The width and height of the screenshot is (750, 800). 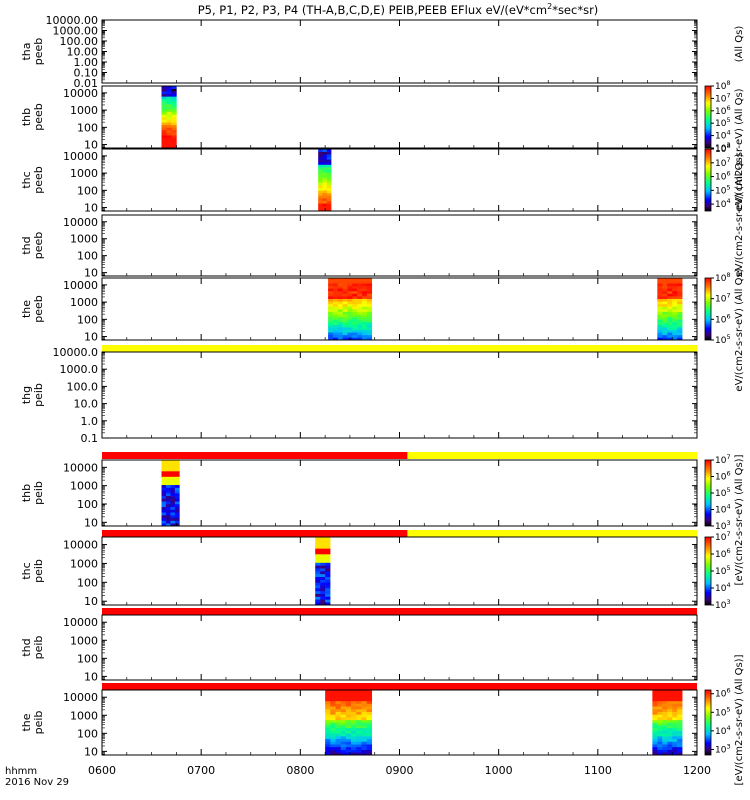 What do you see at coordinates (300, 770) in the screenshot?
I see `time-tick-label: 0800` at bounding box center [300, 770].